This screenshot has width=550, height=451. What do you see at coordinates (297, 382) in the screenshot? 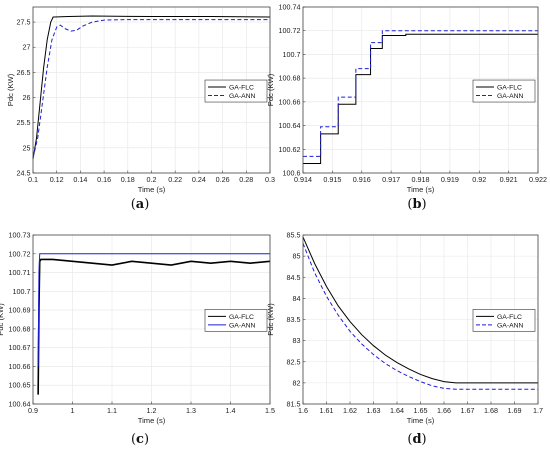
I see `y-tick-label: 82` at bounding box center [297, 382].